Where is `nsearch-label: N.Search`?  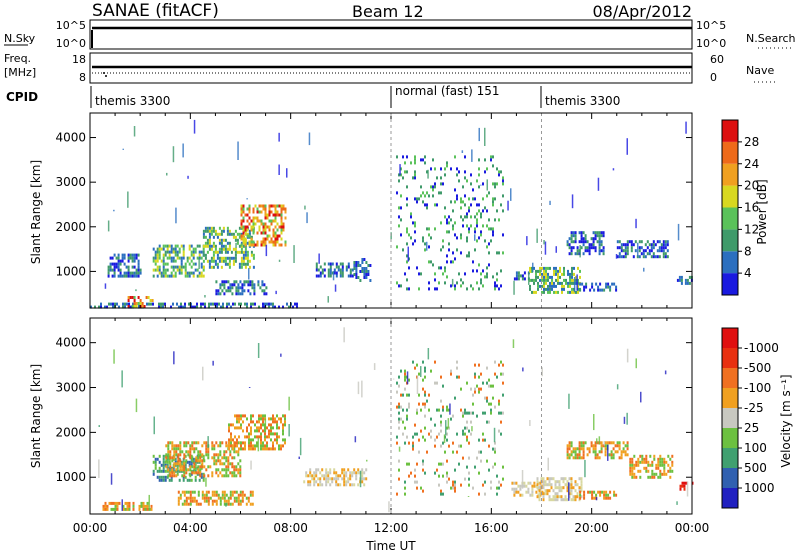
nsearch-label: N.Search is located at coordinates (771, 38).